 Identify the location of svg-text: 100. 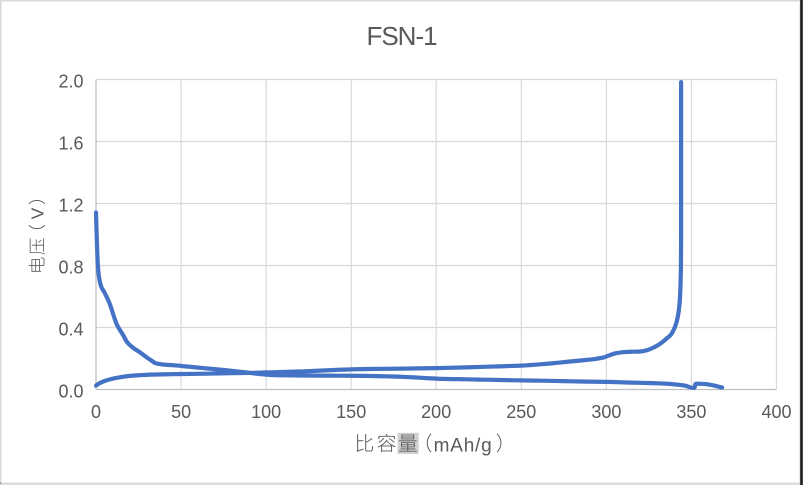
(266, 412).